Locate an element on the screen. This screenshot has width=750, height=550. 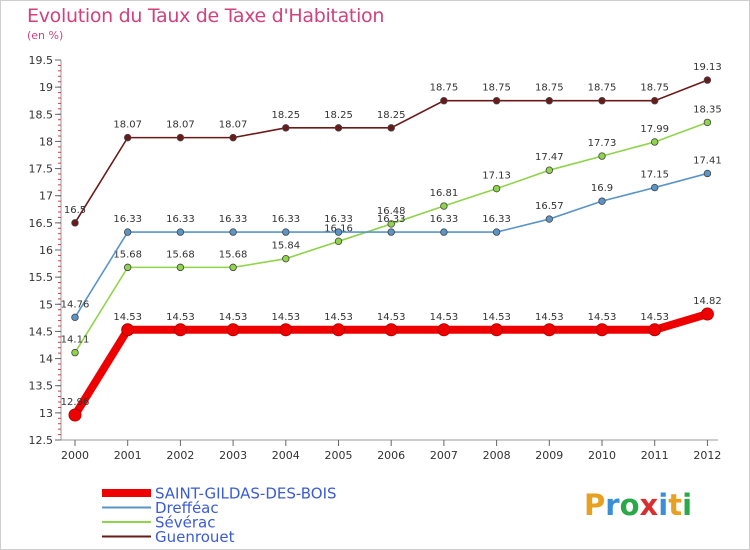
data-label: 18.25 is located at coordinates (285, 115).